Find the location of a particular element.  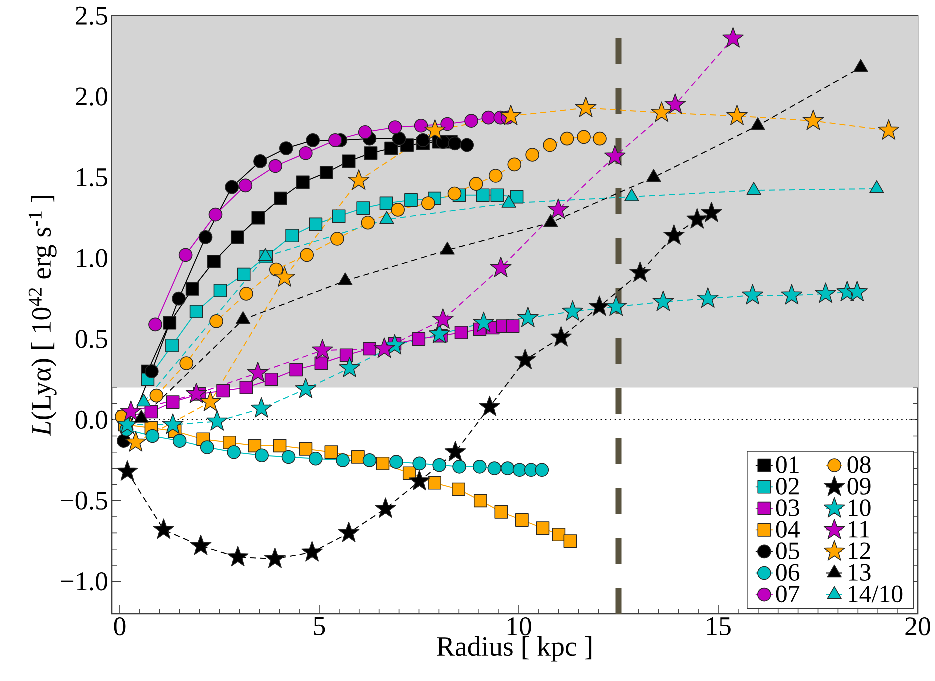

legend-label: 05 is located at coordinates (788, 551).